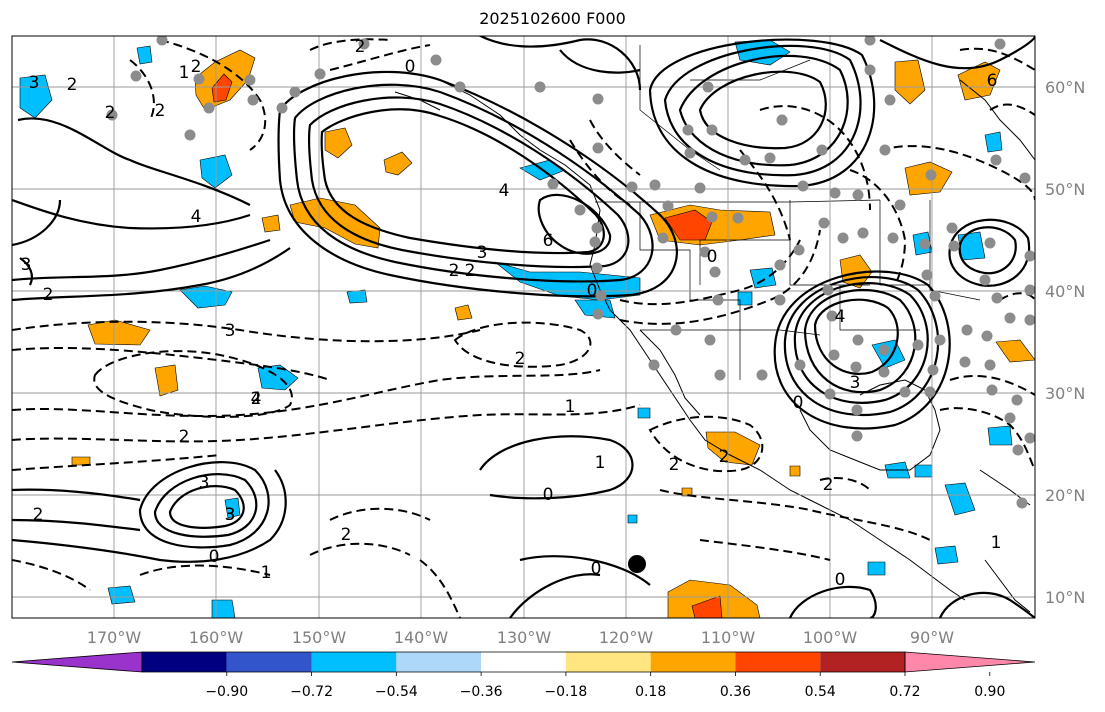 This screenshot has width=1105, height=712. I want to click on colorbar-tick-label: −0.18, so click(565, 692).